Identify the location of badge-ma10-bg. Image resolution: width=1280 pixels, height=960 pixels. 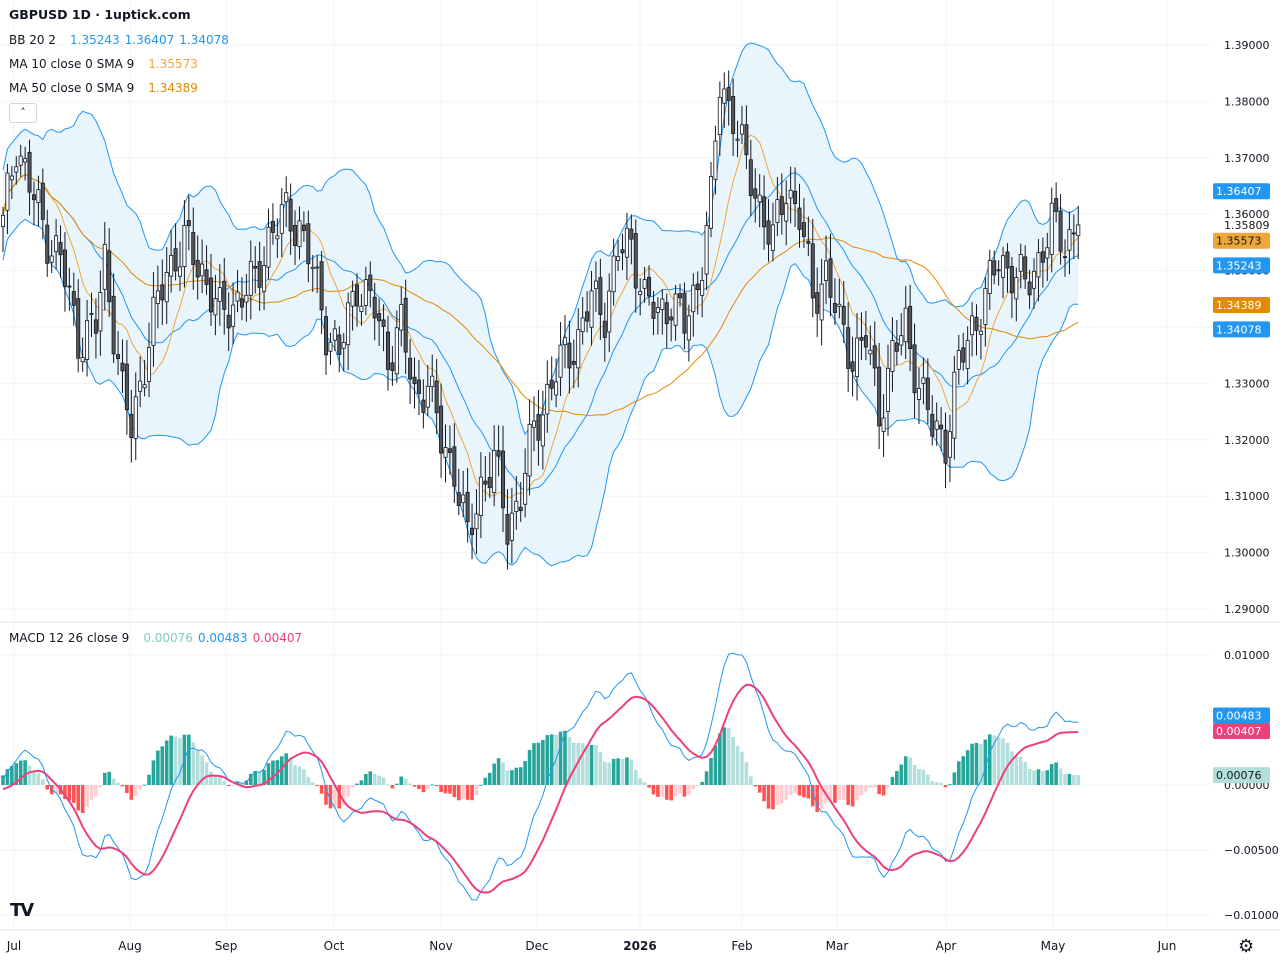
(1241, 240).